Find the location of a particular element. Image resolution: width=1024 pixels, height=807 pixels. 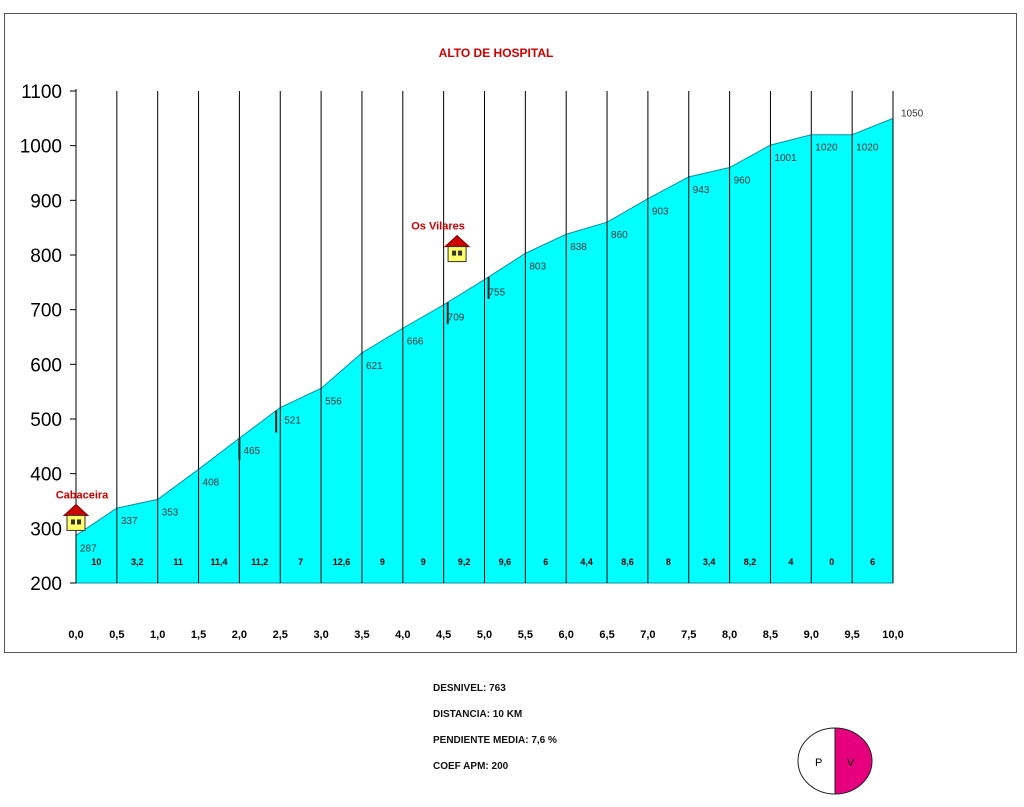

x-tick-label: 4,0 is located at coordinates (402, 635).